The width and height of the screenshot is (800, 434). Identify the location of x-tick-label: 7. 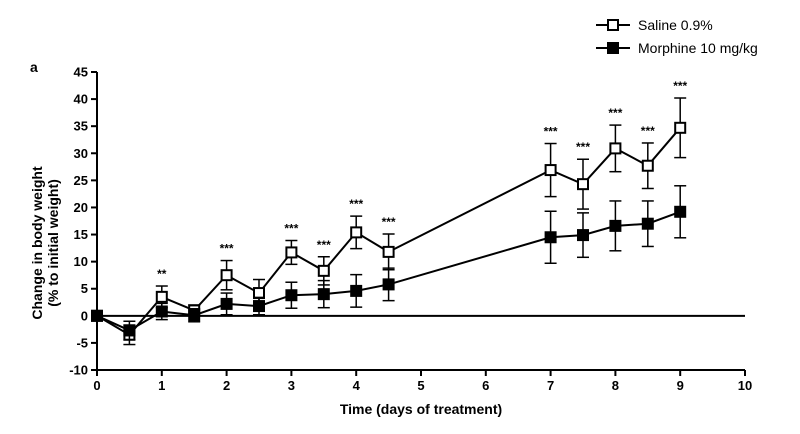
(550, 385).